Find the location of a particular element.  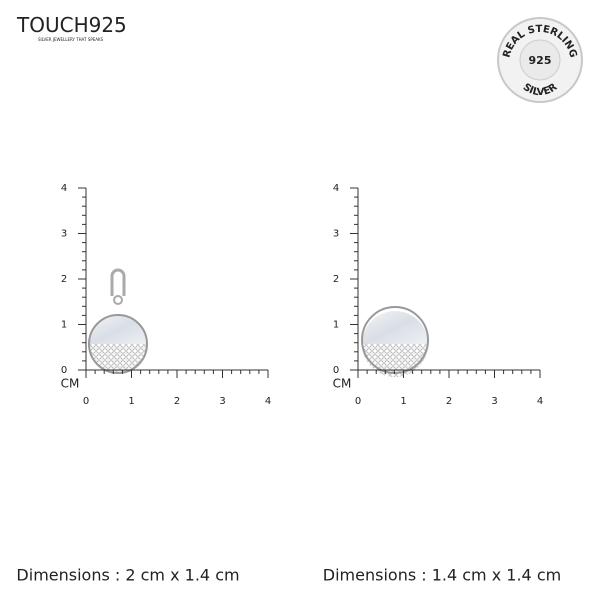

badge-bottom: SILVER is located at coordinates (540, 90).